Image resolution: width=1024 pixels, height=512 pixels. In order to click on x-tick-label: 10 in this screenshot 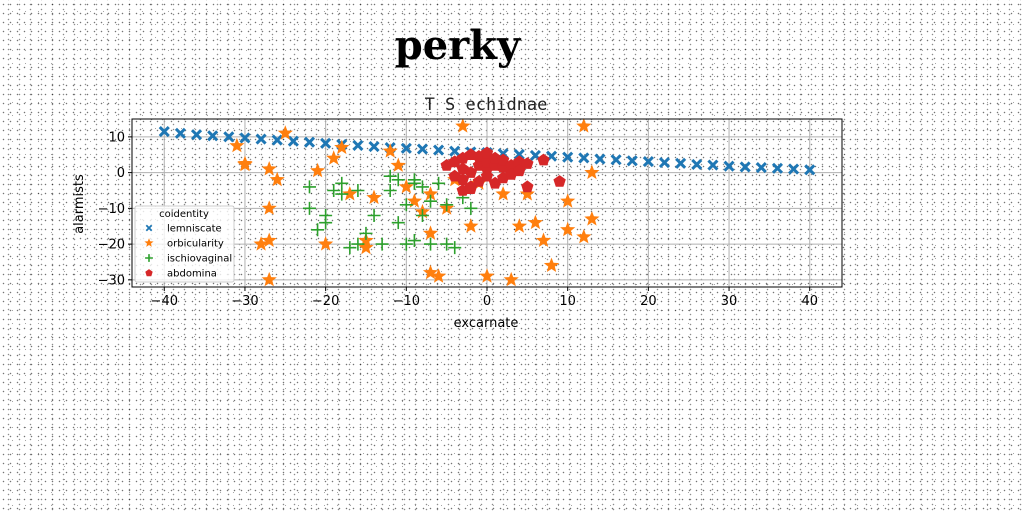, I will do `click(567, 301)`.